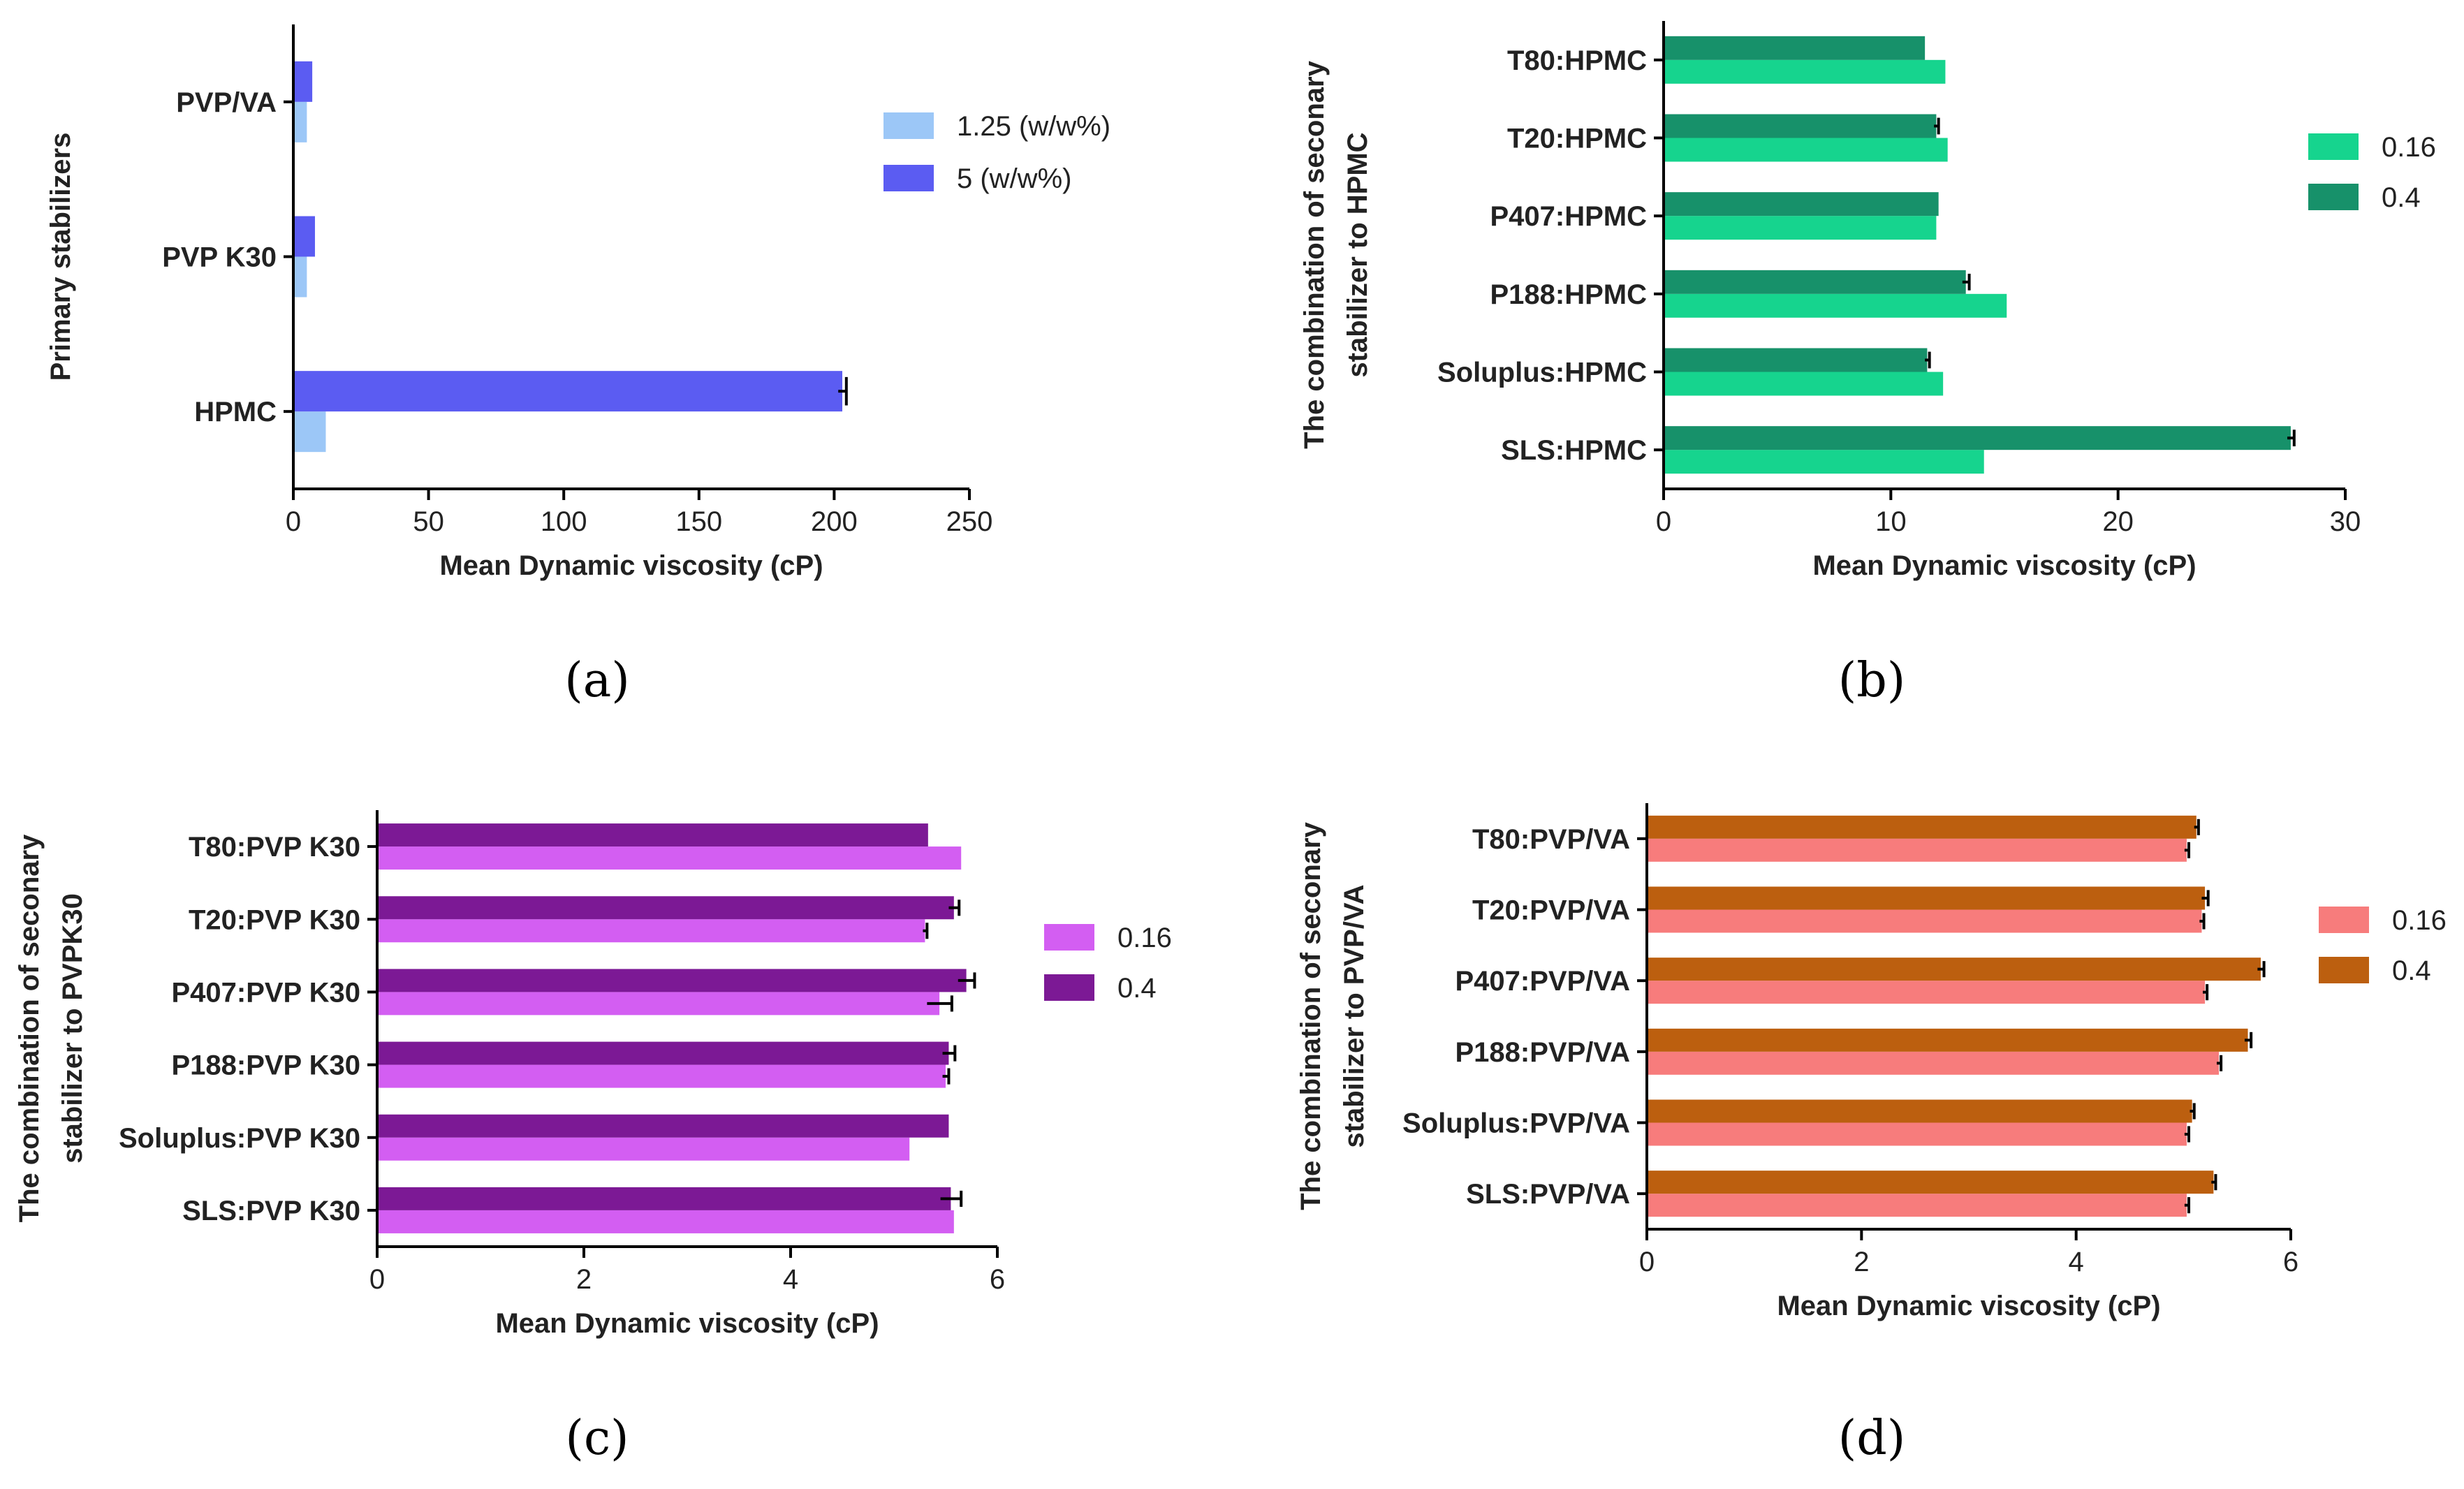 This screenshot has width=2464, height=1489. Describe the element at coordinates (1543, 981) in the screenshot. I see `category-label: P407:PVP/VA` at that location.